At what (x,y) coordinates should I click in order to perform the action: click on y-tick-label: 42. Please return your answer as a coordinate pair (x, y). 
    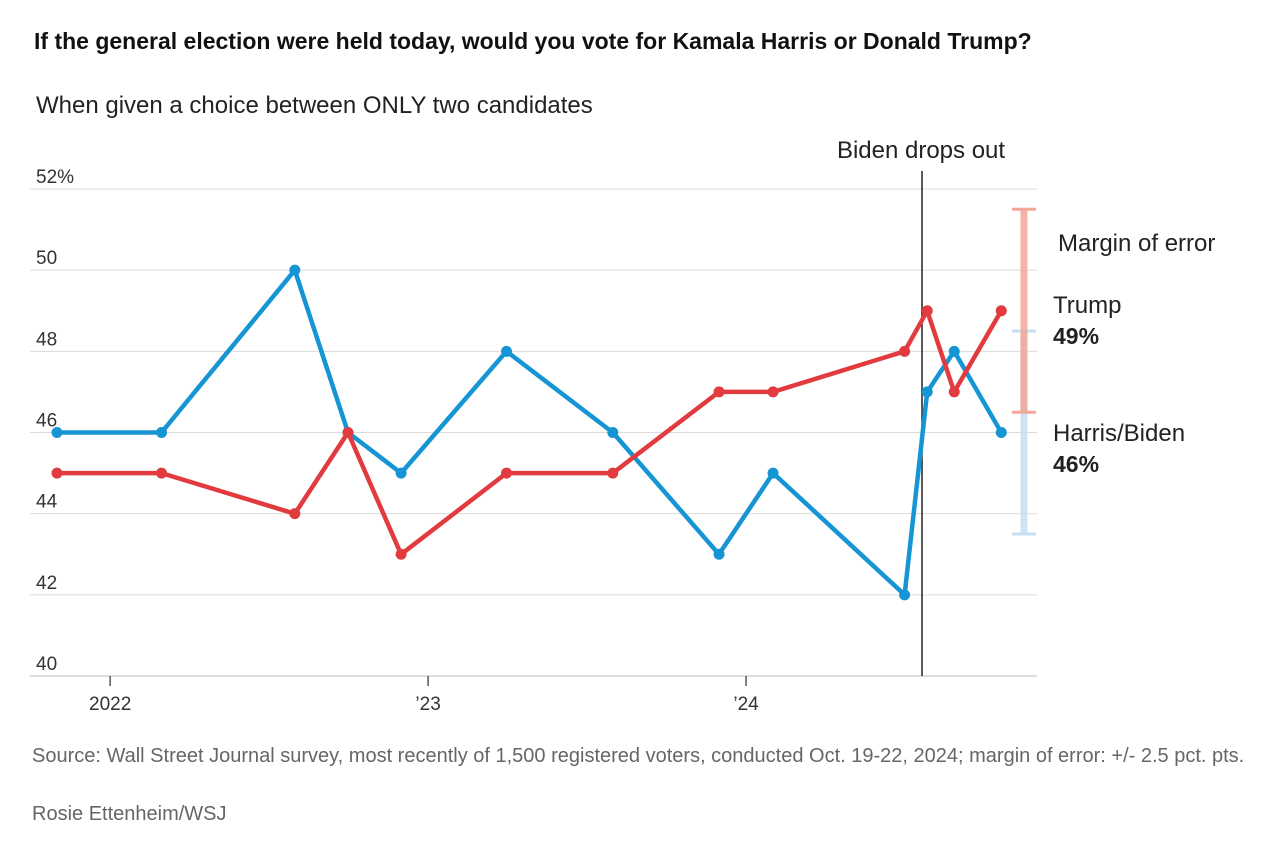
    Looking at the image, I should click on (46, 583).